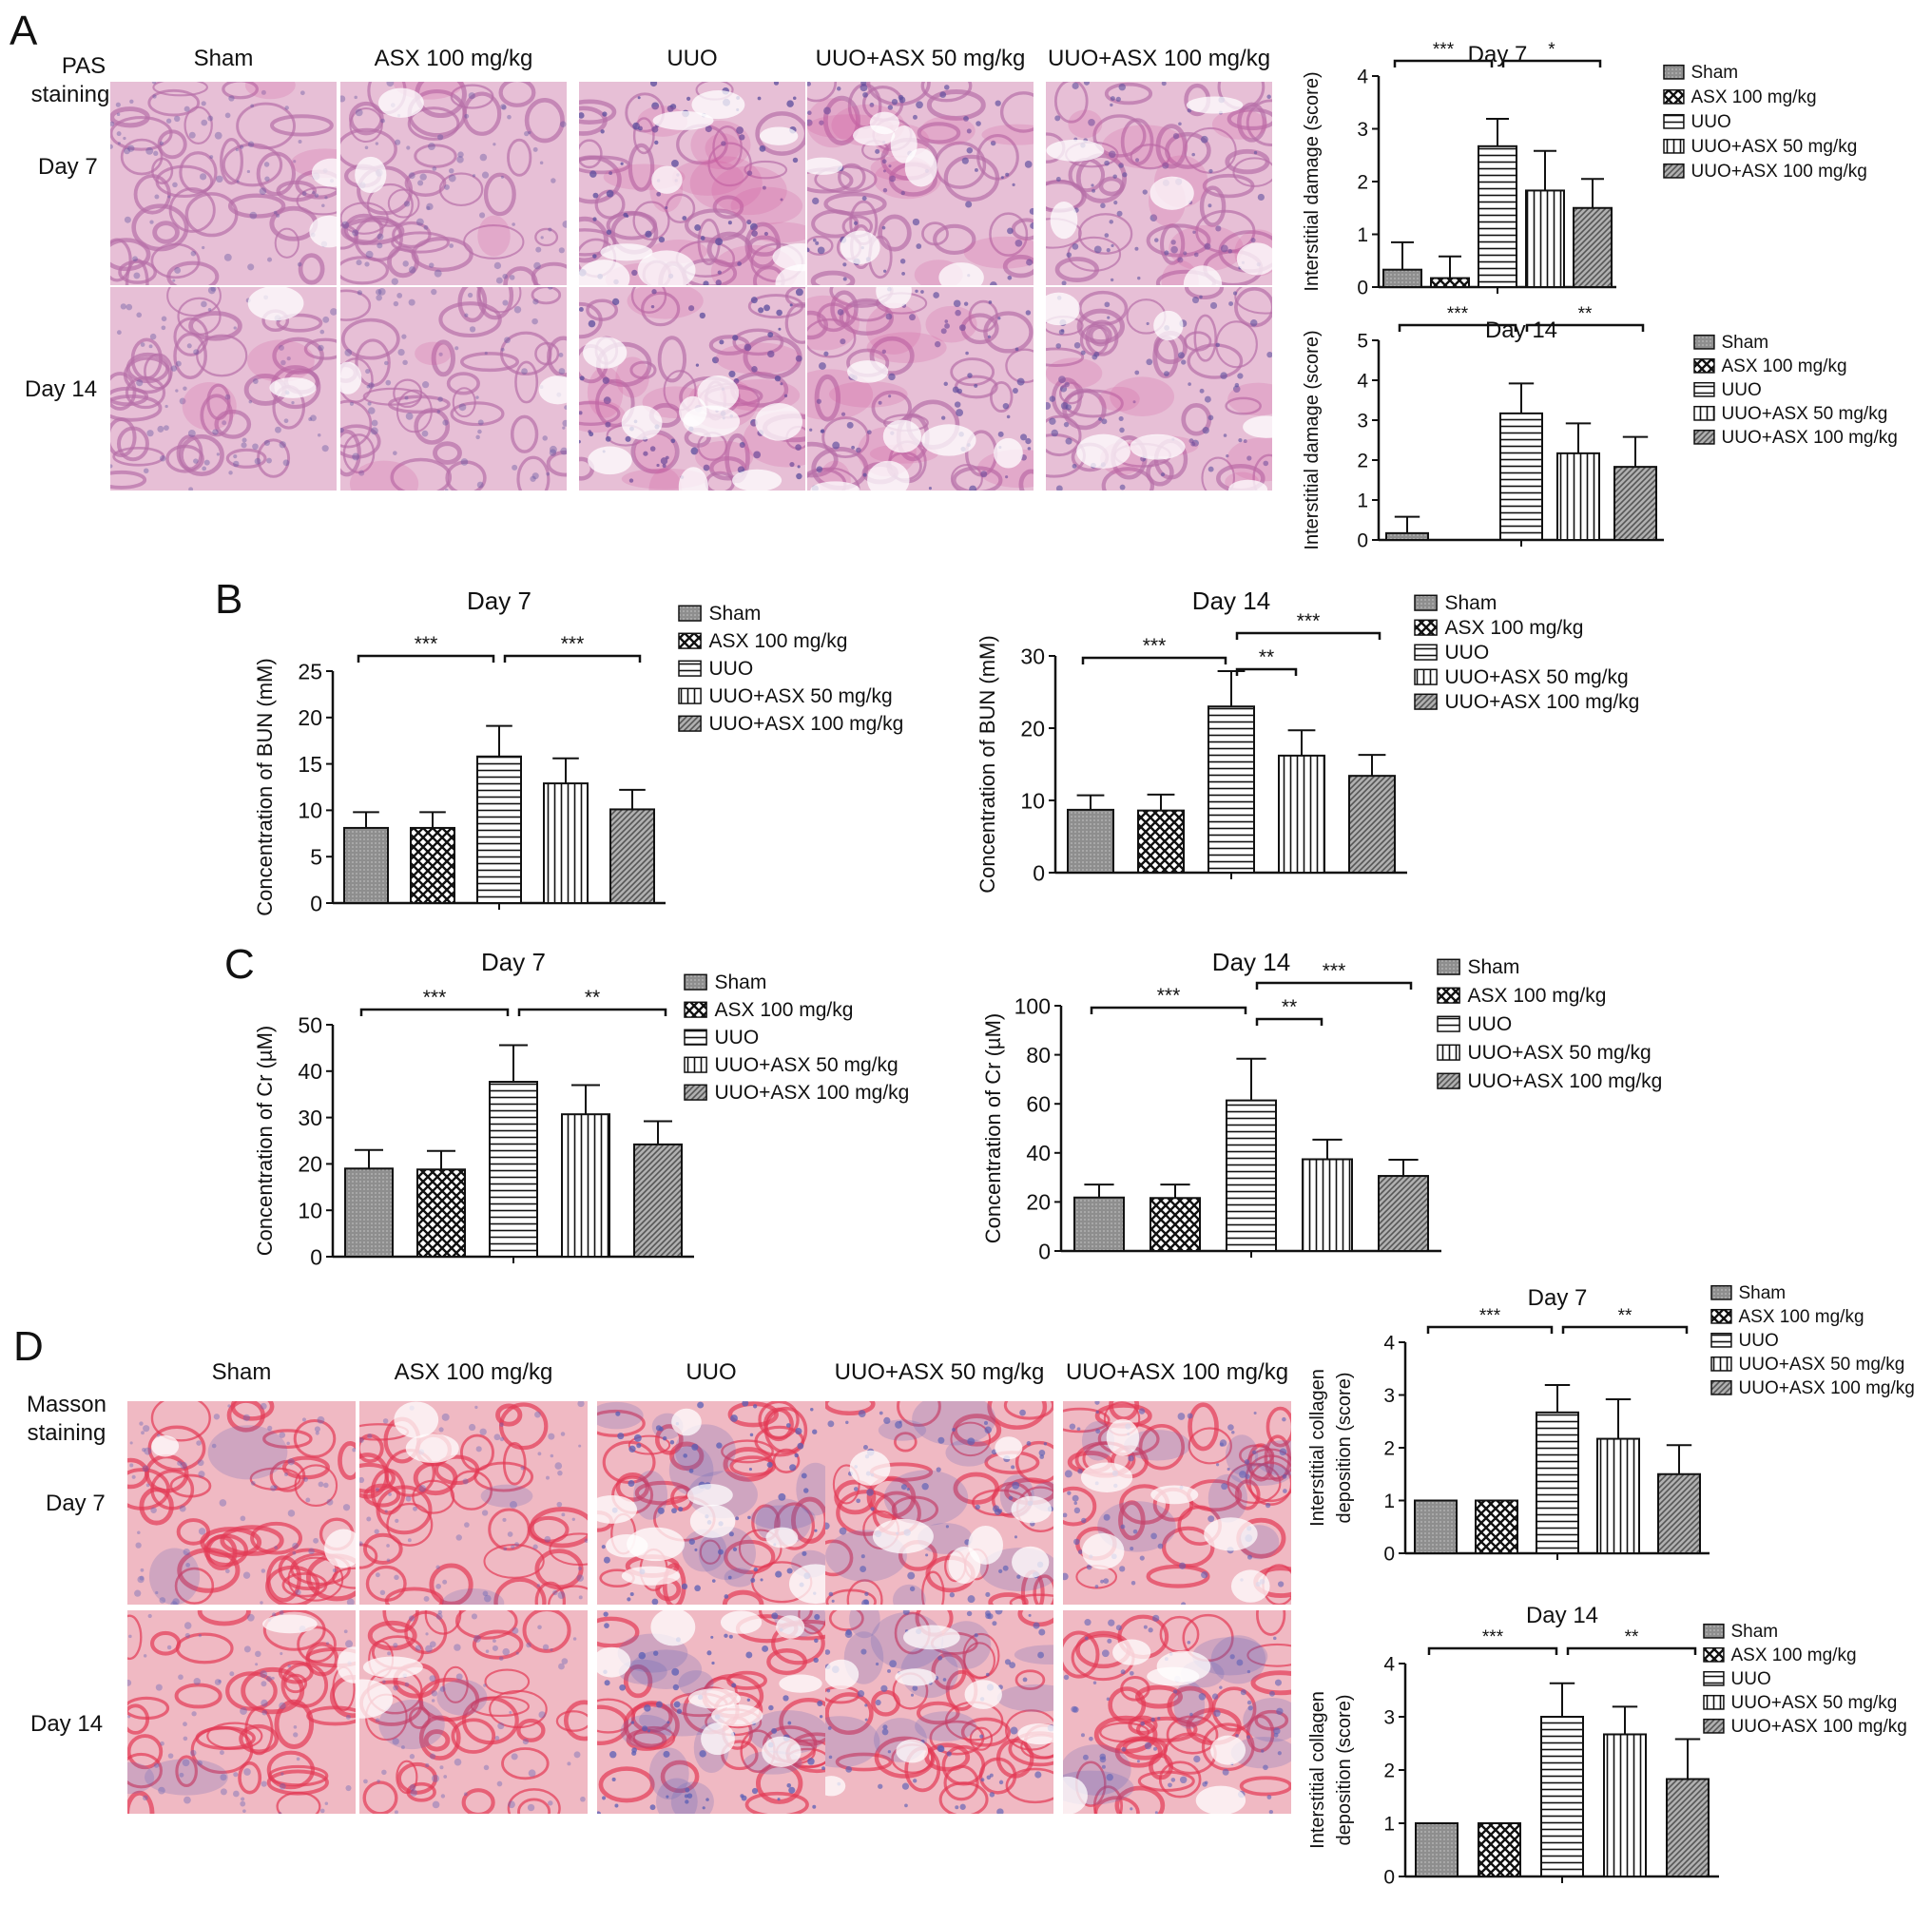  I want to click on y-tick-label: 4, so click(1389, 1344).